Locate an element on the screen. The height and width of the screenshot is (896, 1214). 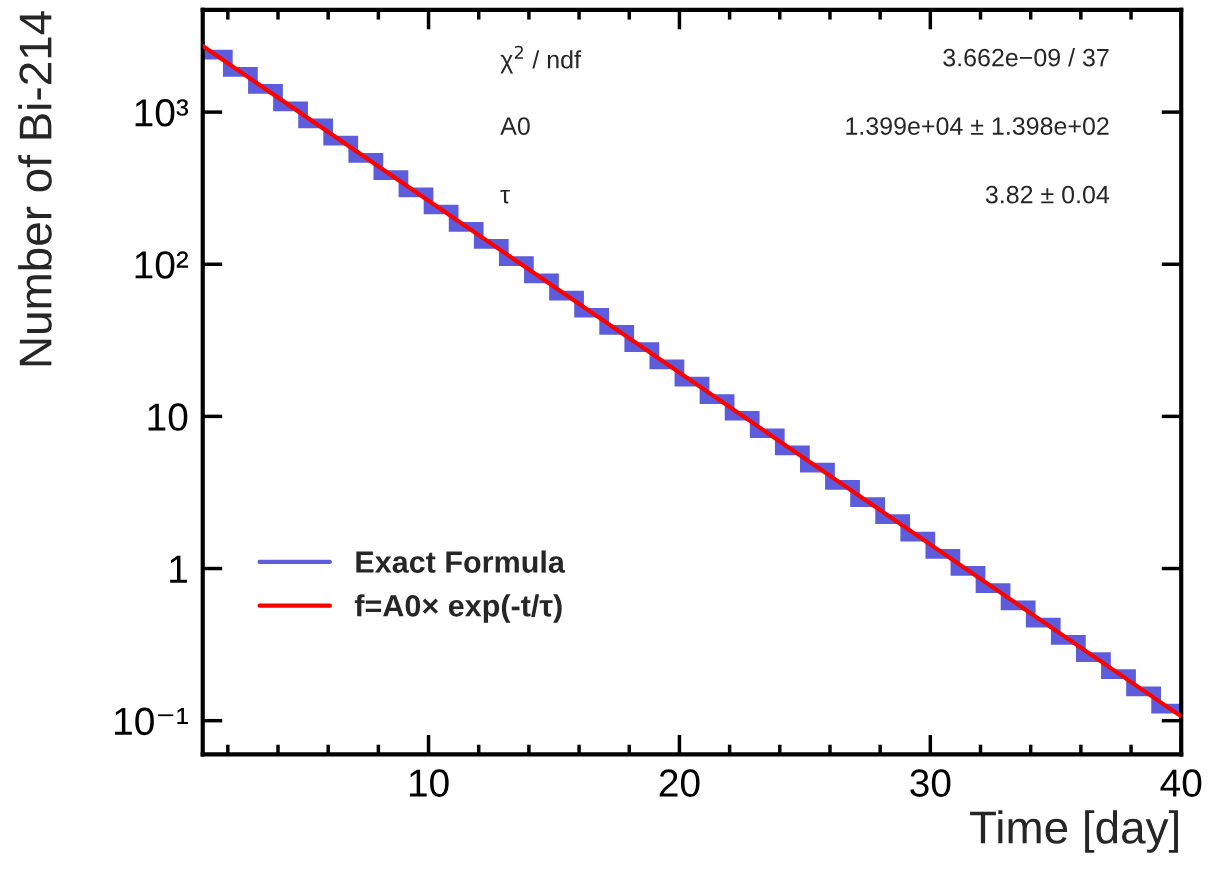
x-tick-label: 30 is located at coordinates (930, 783).